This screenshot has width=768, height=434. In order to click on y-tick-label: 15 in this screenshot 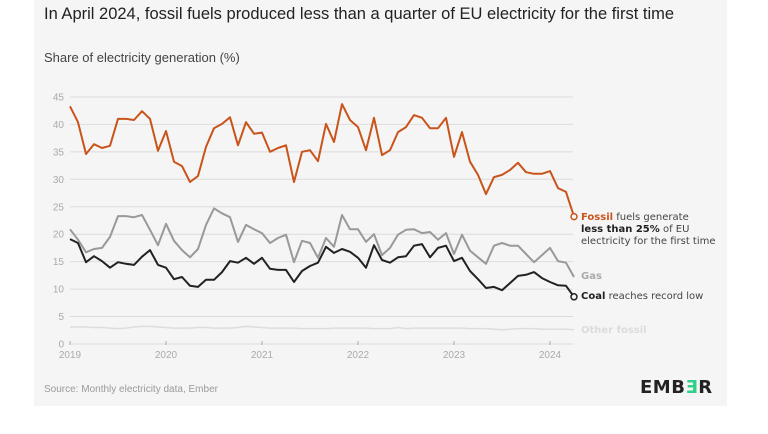, I will do `click(59, 262)`.